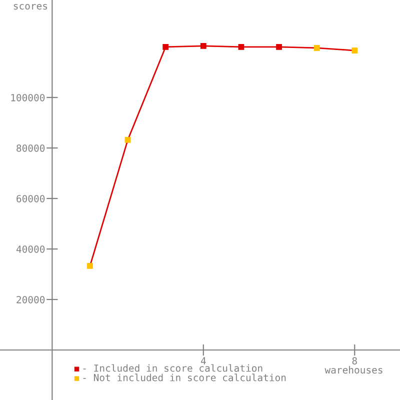 The image size is (400, 400). I want to click on legend-label: - Not included in score calculation, so click(184, 378).